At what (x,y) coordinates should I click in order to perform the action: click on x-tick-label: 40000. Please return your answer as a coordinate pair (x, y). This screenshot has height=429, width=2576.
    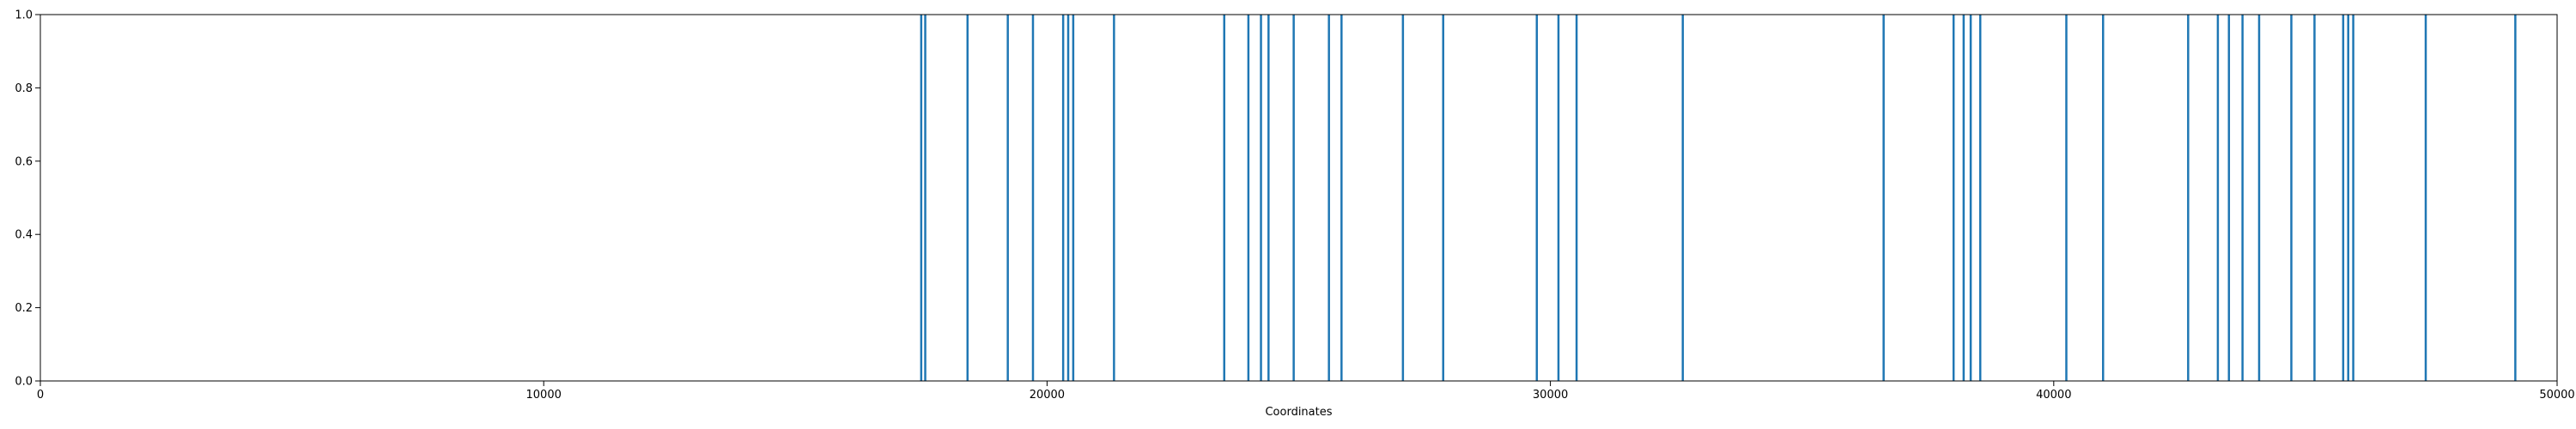
    Looking at the image, I should click on (2053, 395).